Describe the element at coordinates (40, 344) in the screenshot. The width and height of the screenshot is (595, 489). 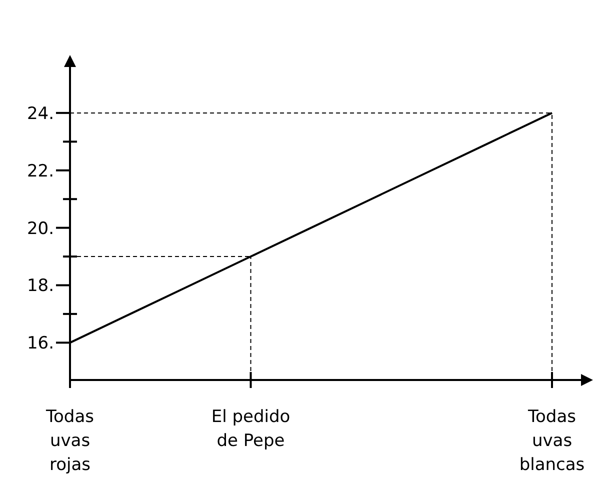
I see `y-tick-label: 16.` at that location.